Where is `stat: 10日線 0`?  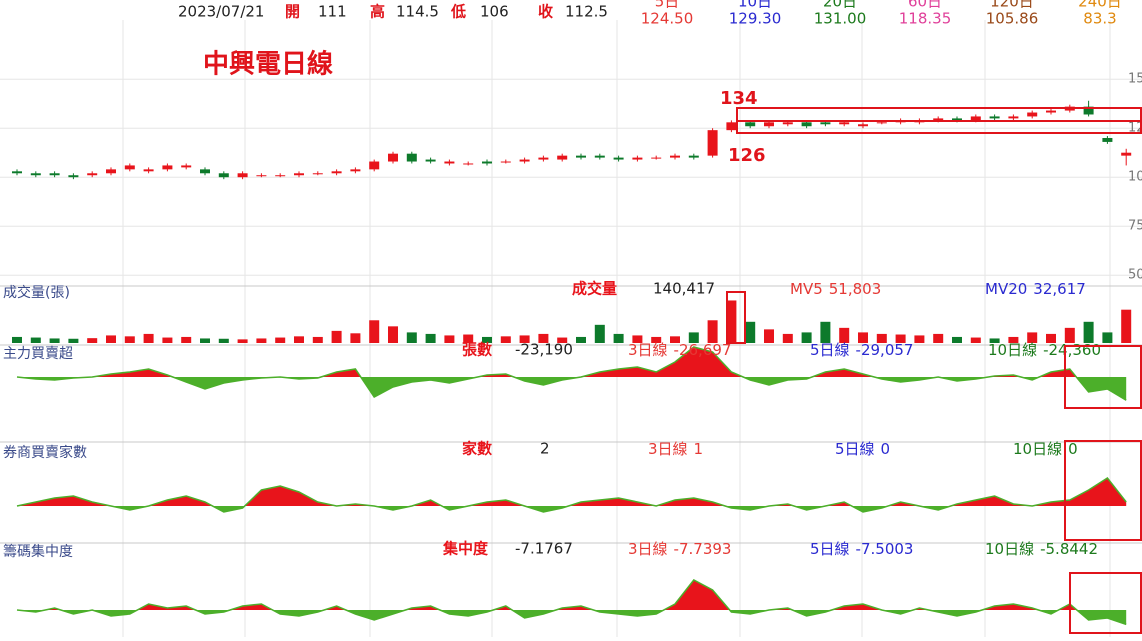
stat: 10日線 0 is located at coordinates (1045, 449).